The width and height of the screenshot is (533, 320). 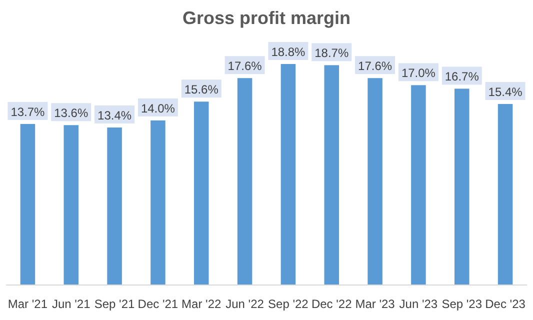 What do you see at coordinates (505, 304) in the screenshot?
I see `x-tick-label: Dec '23` at bounding box center [505, 304].